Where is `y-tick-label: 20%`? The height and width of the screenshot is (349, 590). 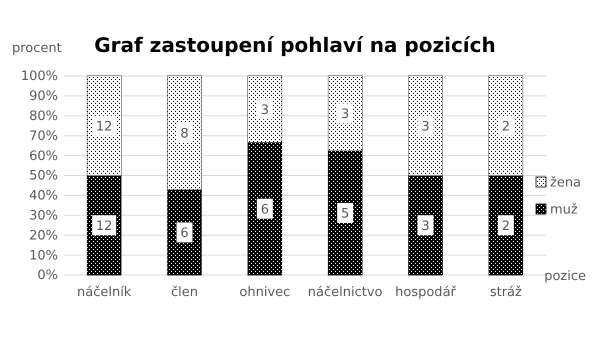 y-tick-label: 20% is located at coordinates (43, 236).